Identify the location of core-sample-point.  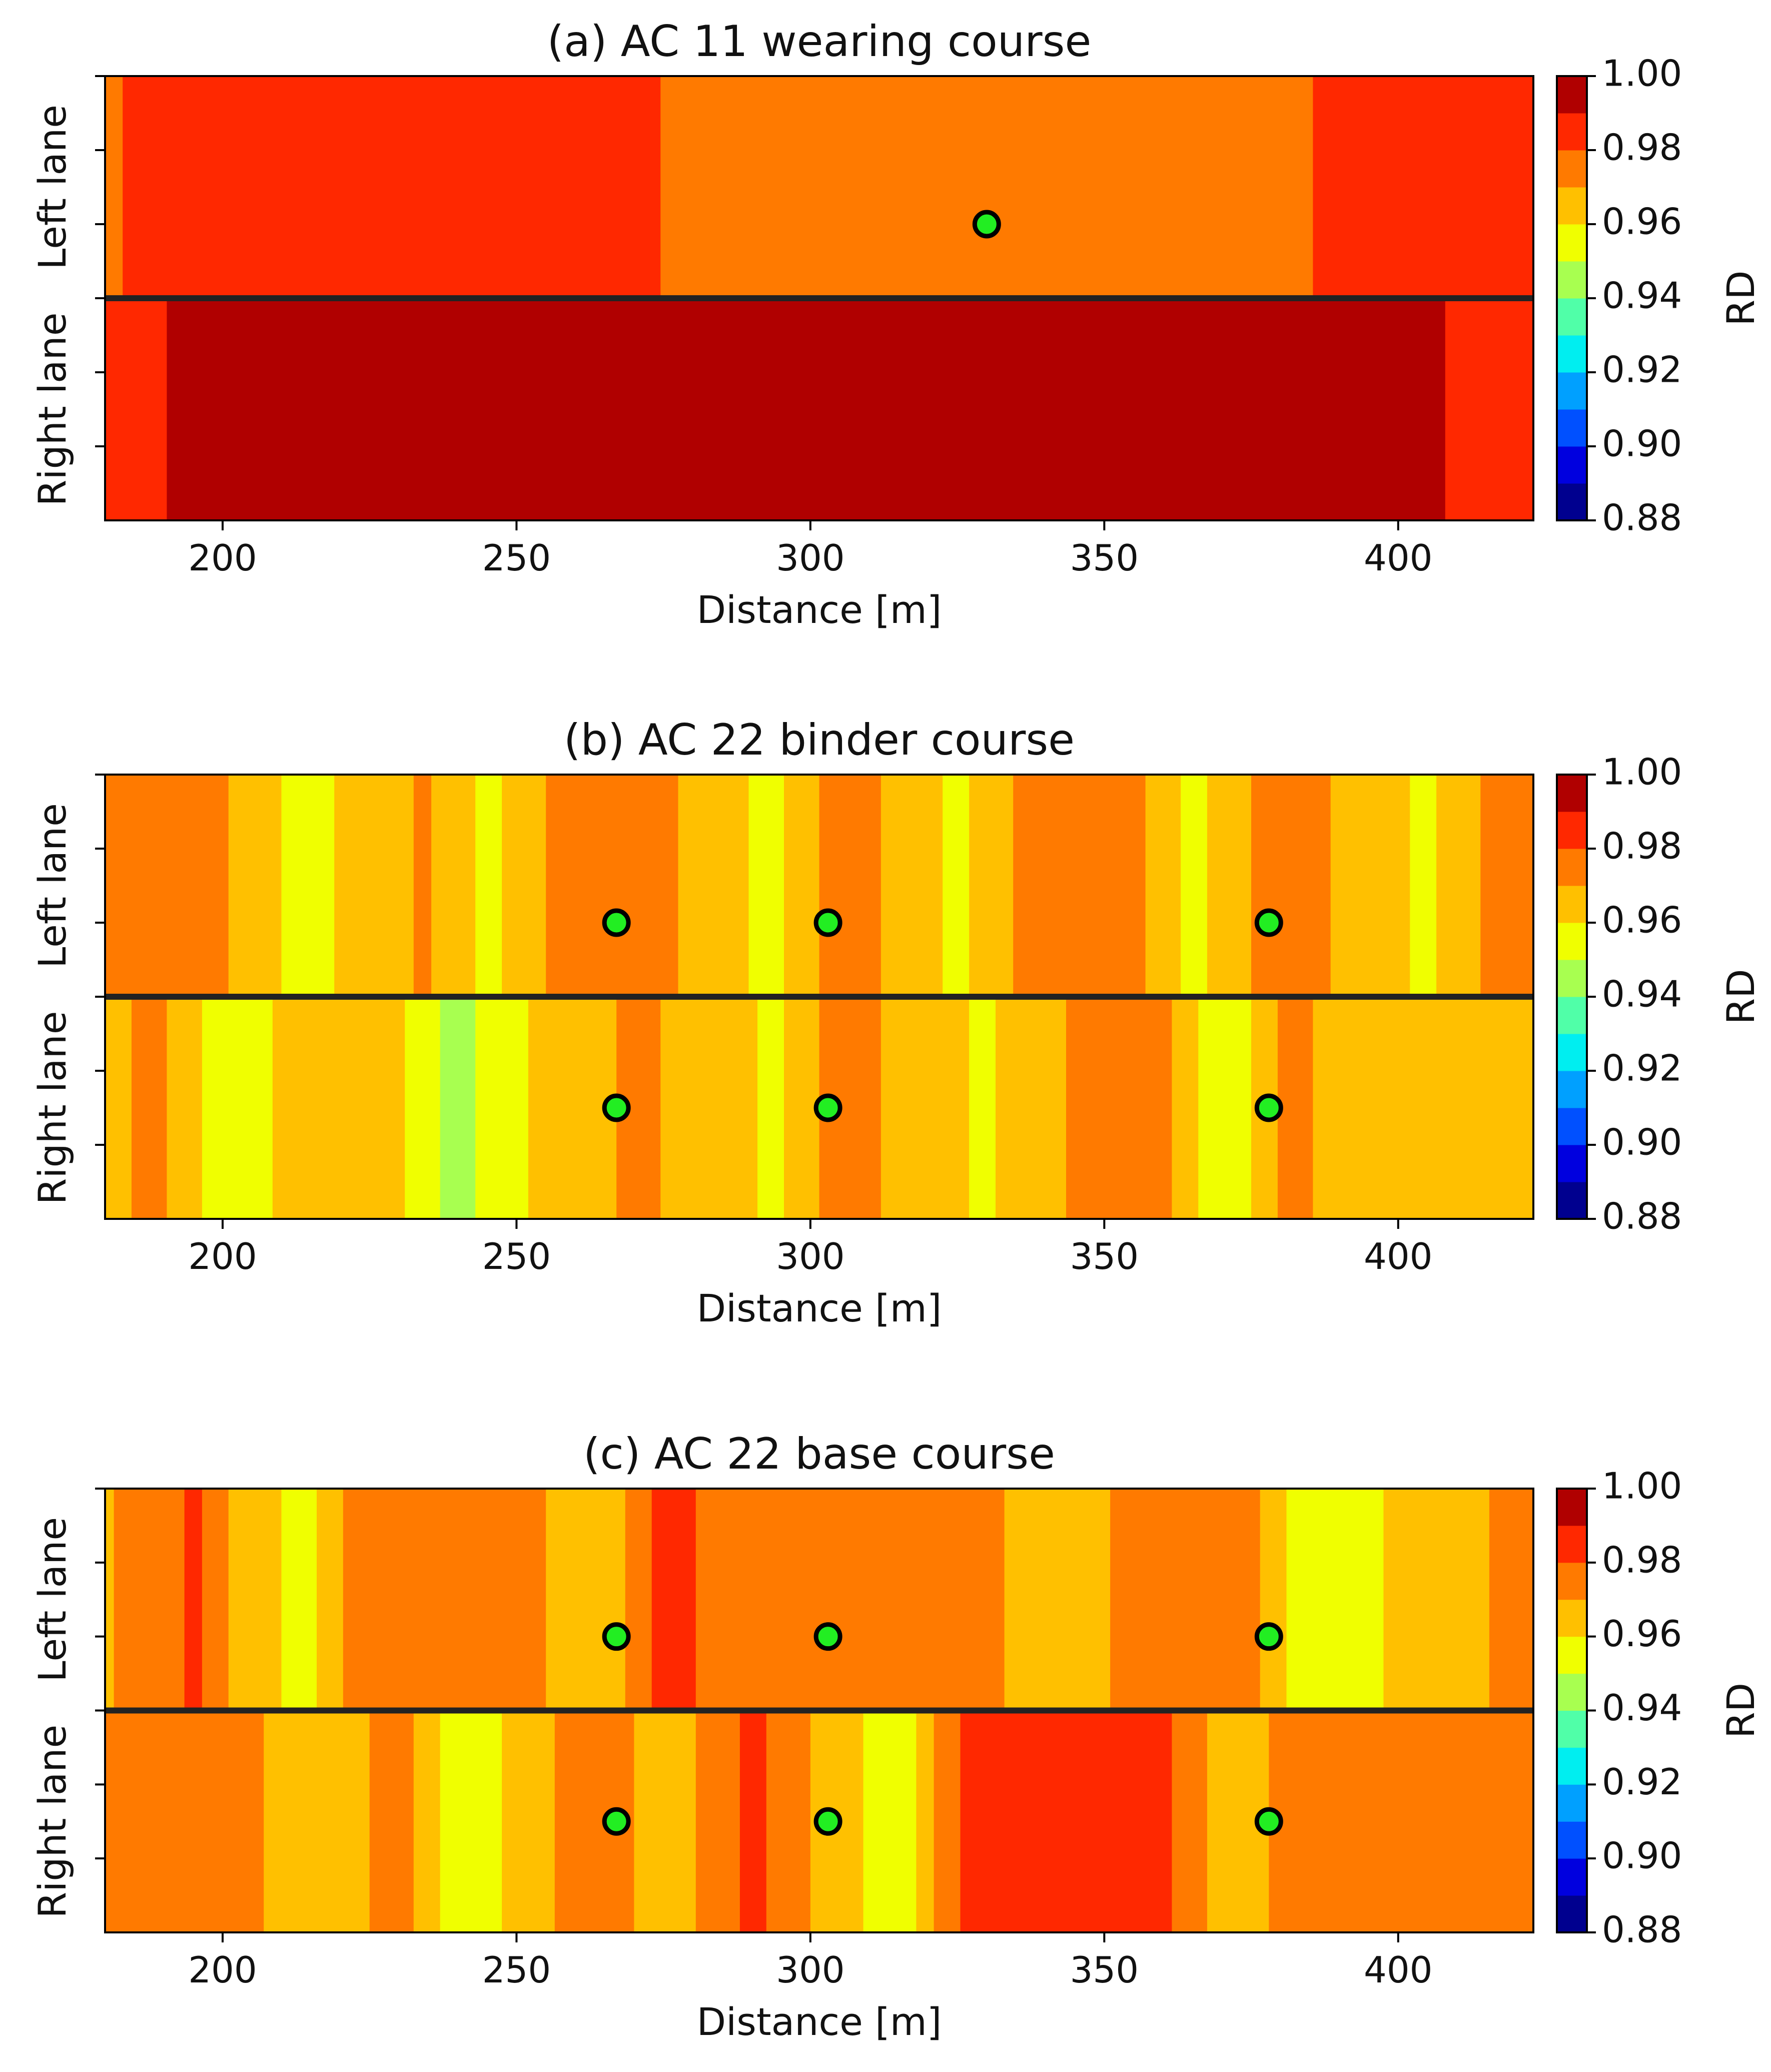
(827, 1107).